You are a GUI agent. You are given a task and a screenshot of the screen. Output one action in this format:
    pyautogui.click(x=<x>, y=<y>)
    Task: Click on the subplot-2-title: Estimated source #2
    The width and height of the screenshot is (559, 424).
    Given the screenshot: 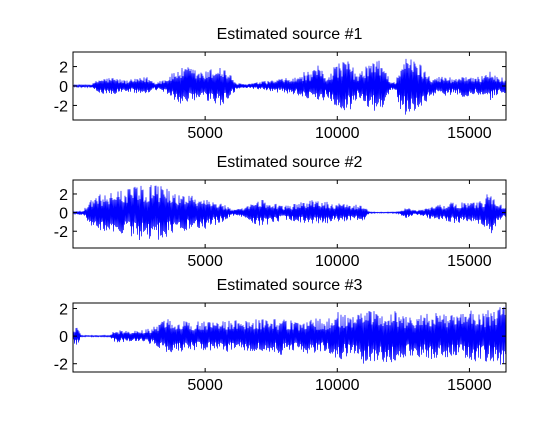 What is the action you would take?
    pyautogui.click(x=290, y=162)
    